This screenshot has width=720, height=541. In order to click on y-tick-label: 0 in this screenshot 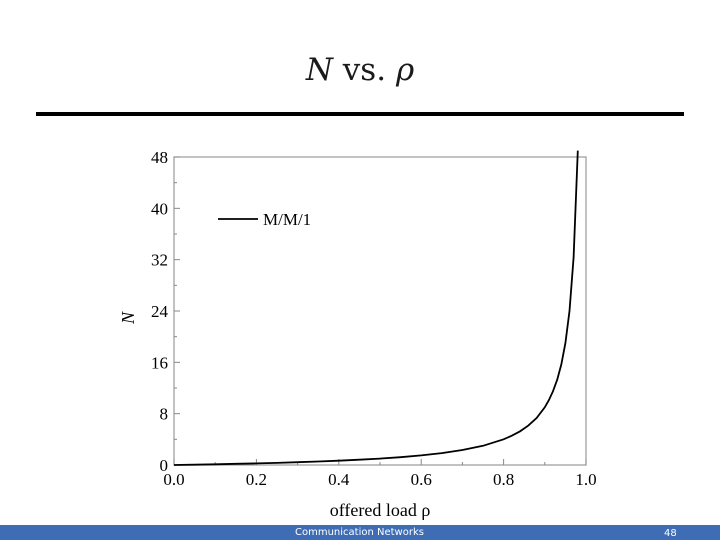, I will do `click(164, 465)`.